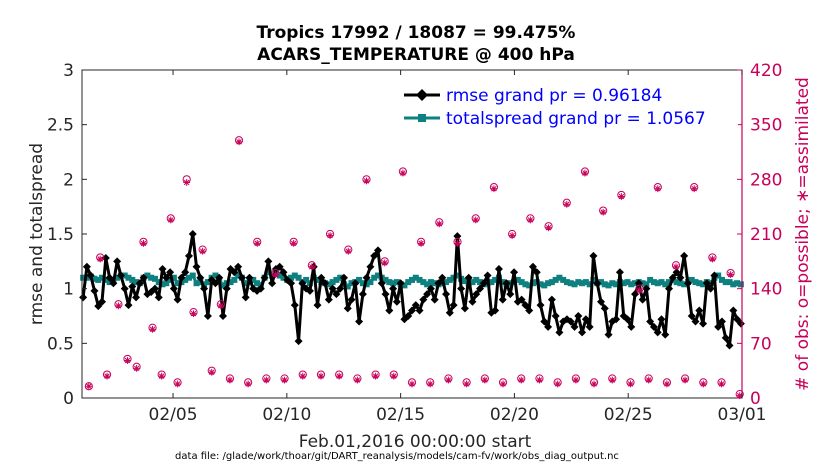  What do you see at coordinates (766, 71) in the screenshot?
I see `y-right-tick-label: 420` at bounding box center [766, 71].